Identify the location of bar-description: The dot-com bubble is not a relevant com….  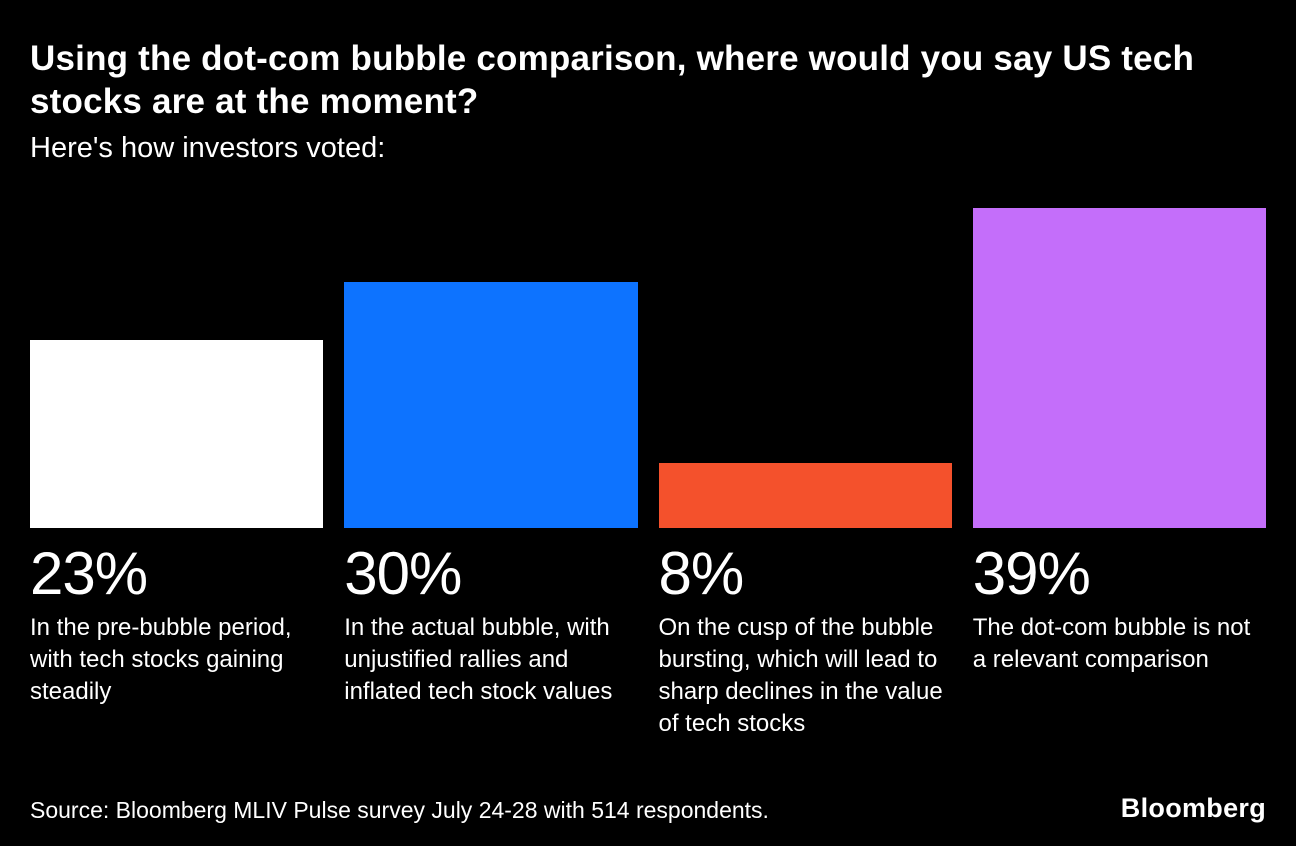
(1111, 644).